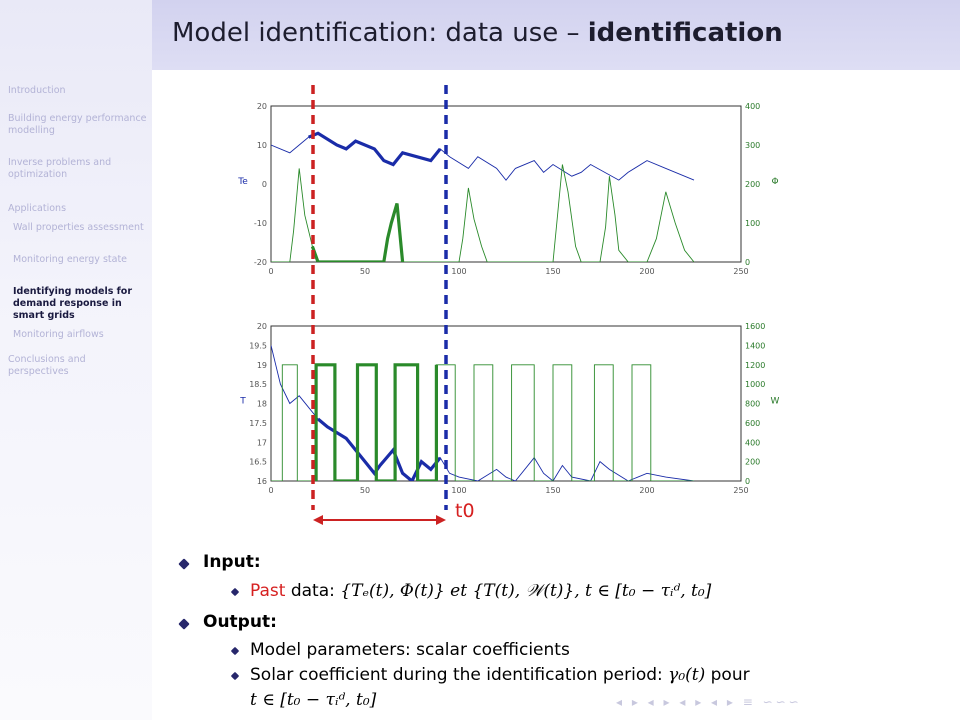 This screenshot has width=960, height=720. Describe the element at coordinates (313, 591) in the screenshot. I see `past-rest: data:` at that location.